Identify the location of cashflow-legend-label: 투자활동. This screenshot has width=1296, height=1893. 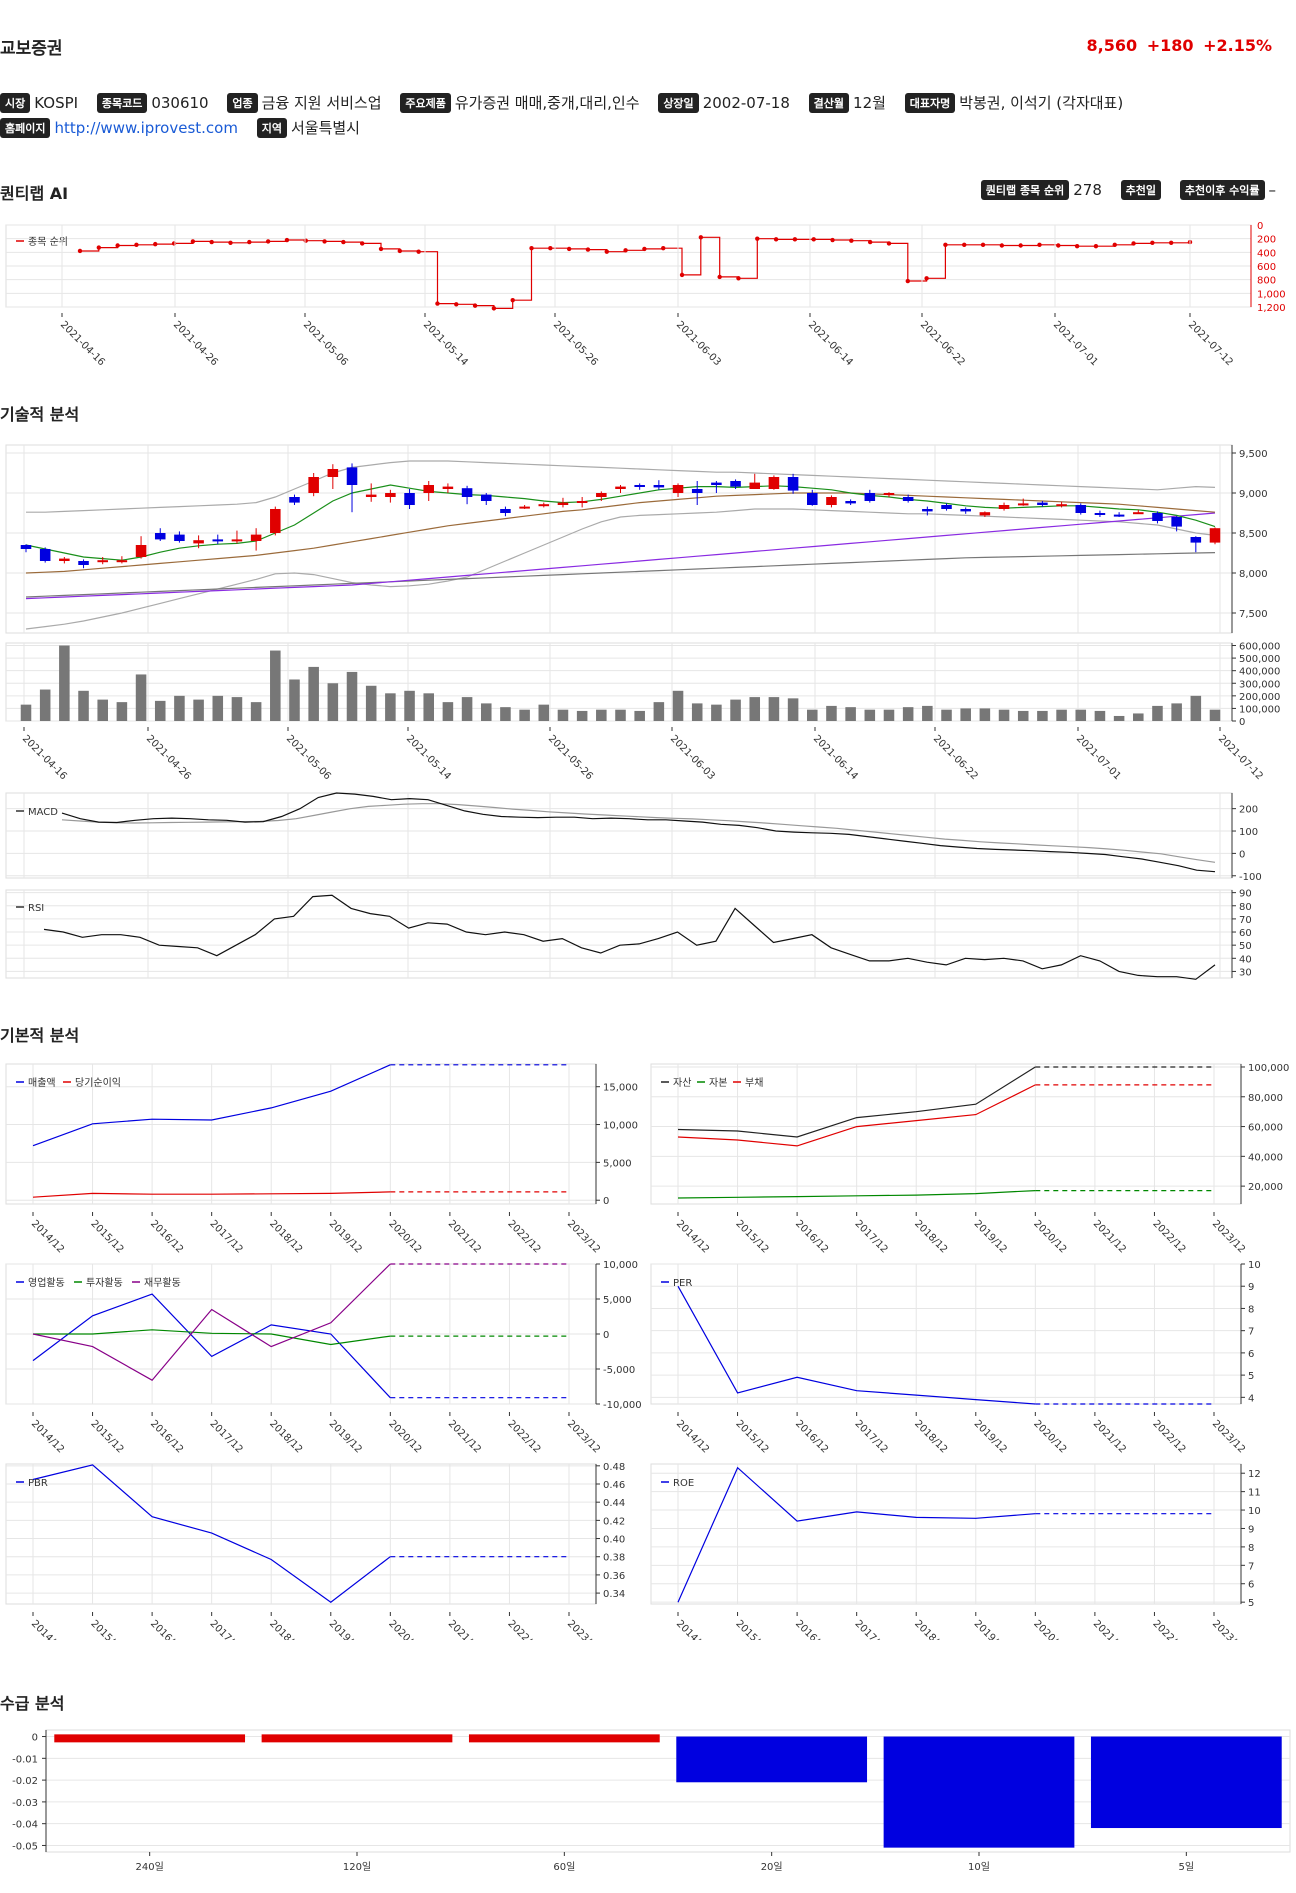
(104, 1282).